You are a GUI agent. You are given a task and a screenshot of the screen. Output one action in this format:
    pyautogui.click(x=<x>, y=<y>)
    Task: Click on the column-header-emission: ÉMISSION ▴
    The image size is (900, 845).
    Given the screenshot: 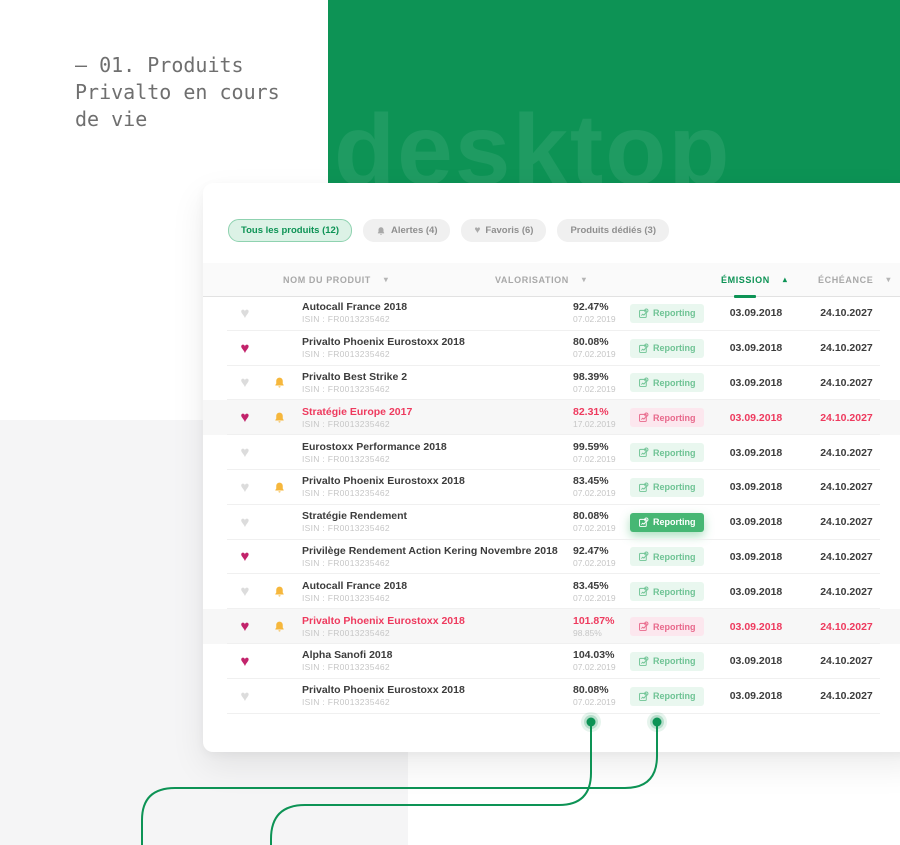 What is the action you would take?
    pyautogui.click(x=754, y=279)
    